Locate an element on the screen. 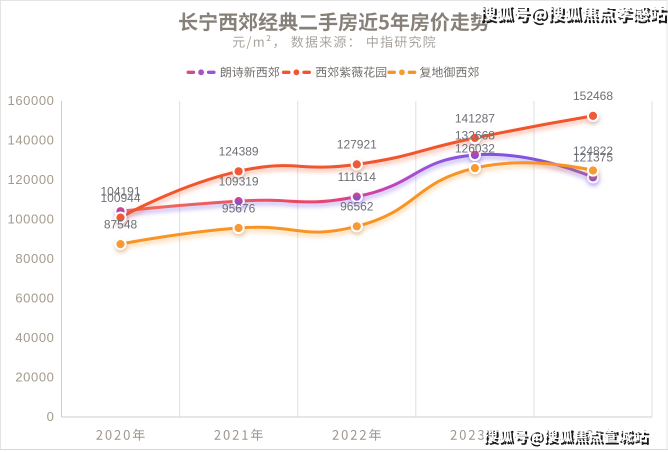  svg-text: 132668 is located at coordinates (475, 135).